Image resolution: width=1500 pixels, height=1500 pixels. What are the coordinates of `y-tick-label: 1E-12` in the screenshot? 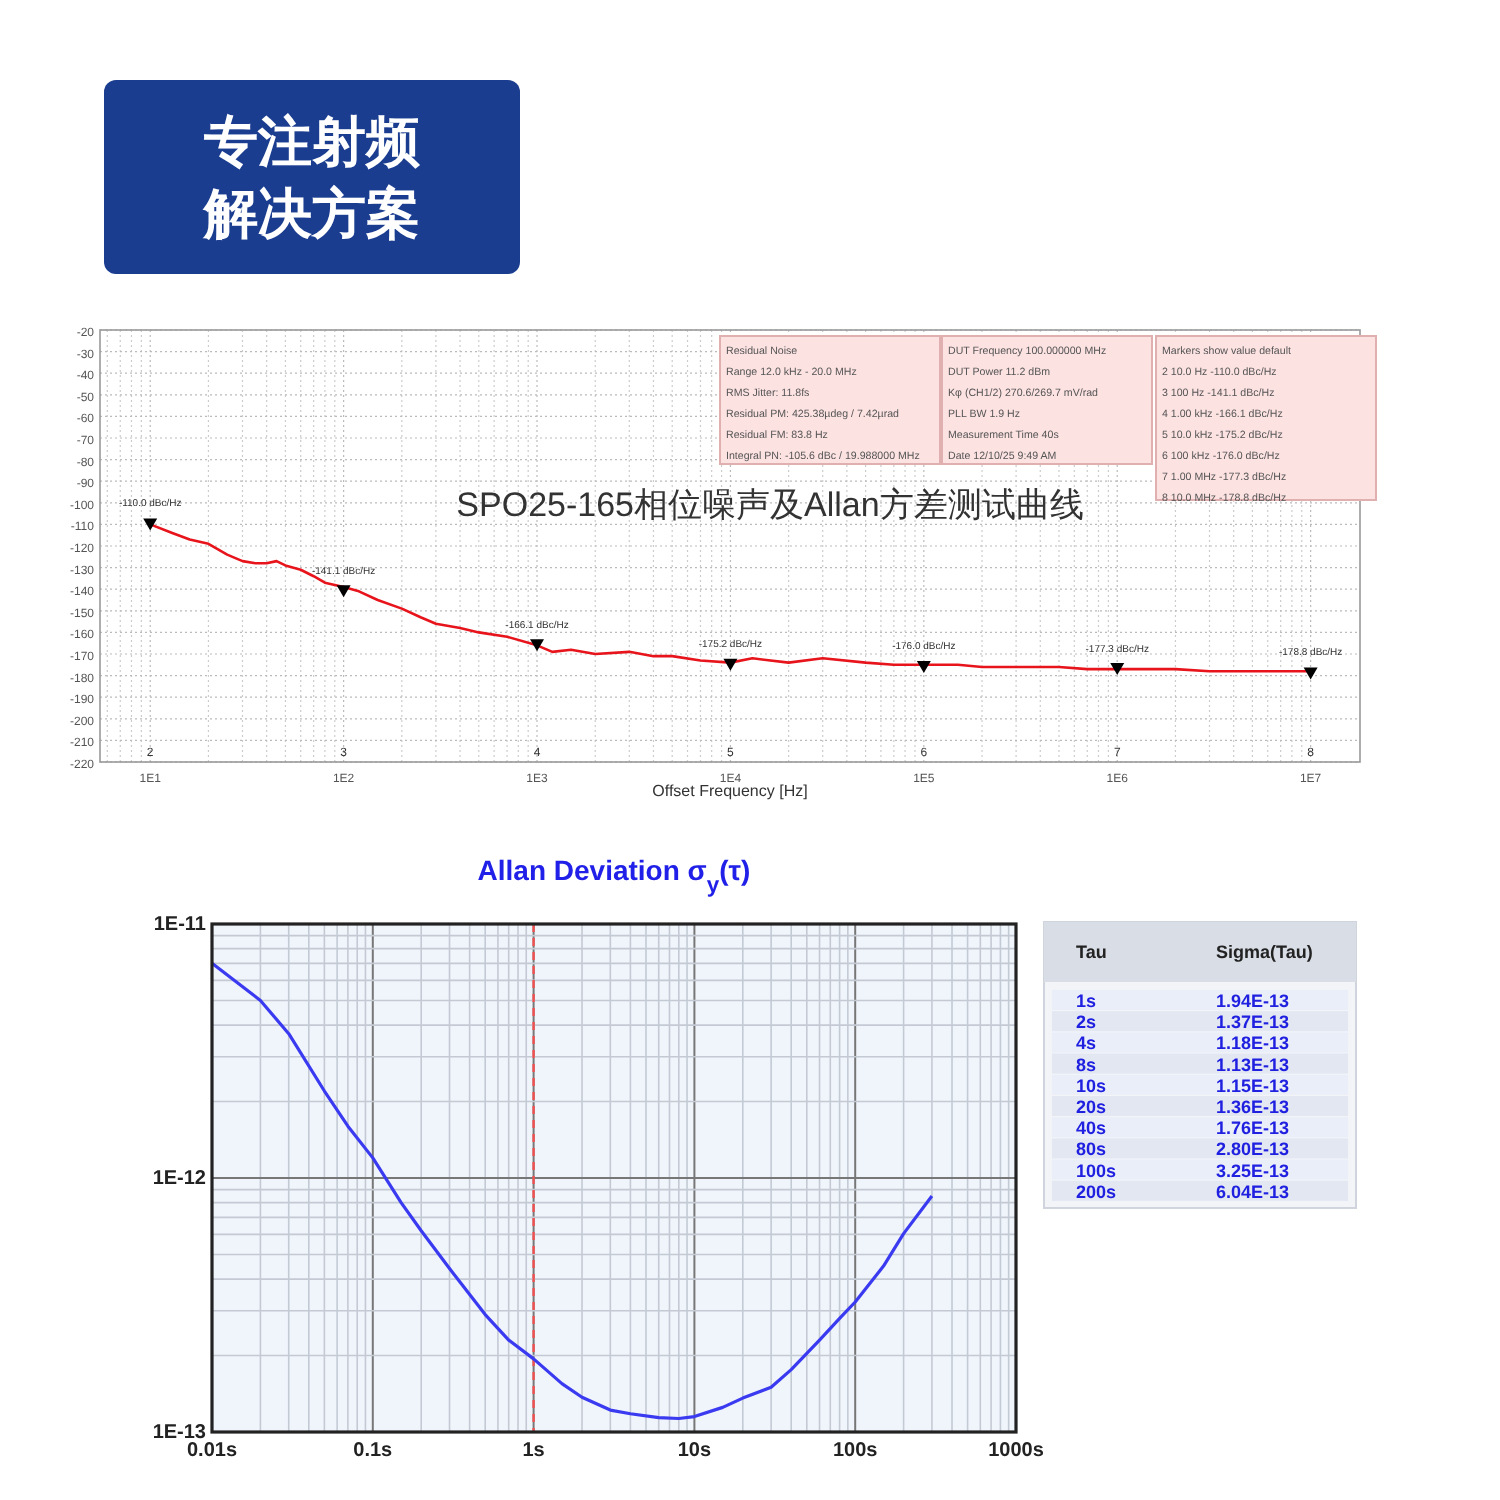 It's located at (179, 1179).